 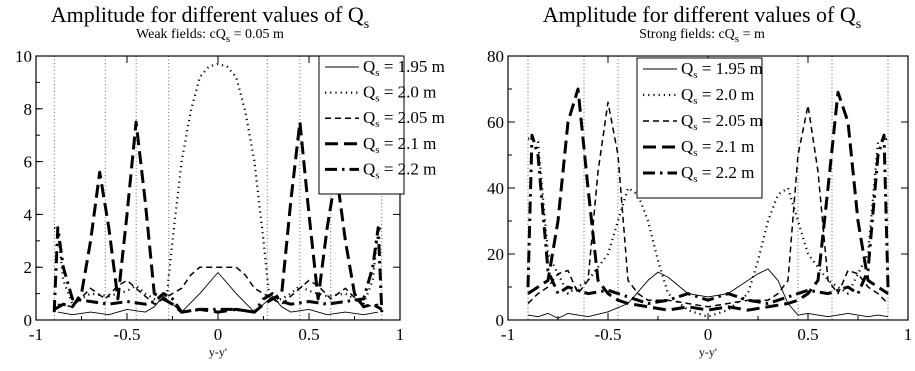 I want to click on y-tick-label: 4, so click(x=28, y=214).